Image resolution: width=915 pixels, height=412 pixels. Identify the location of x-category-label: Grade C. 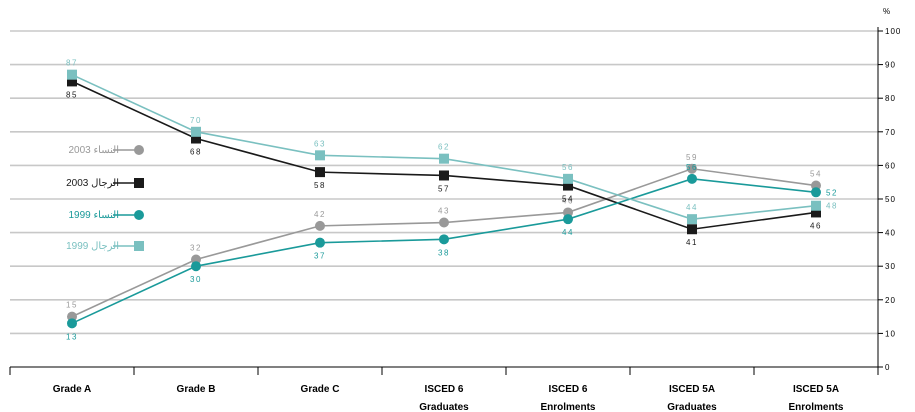
(320, 389).